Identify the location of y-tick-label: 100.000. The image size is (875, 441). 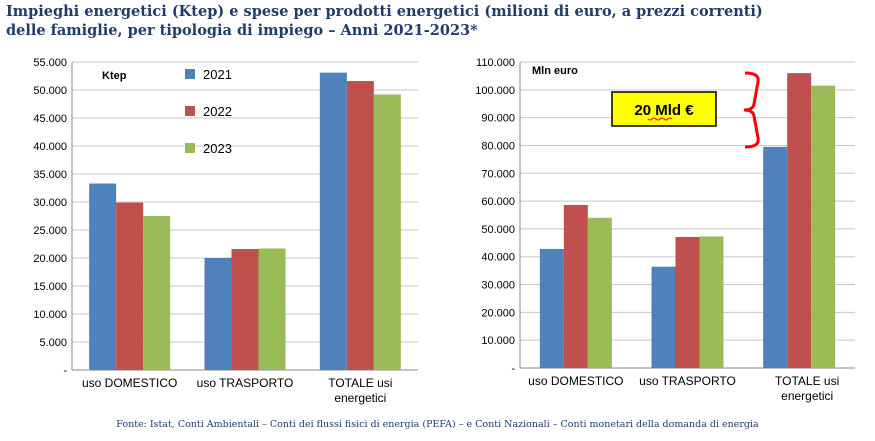
(495, 91).